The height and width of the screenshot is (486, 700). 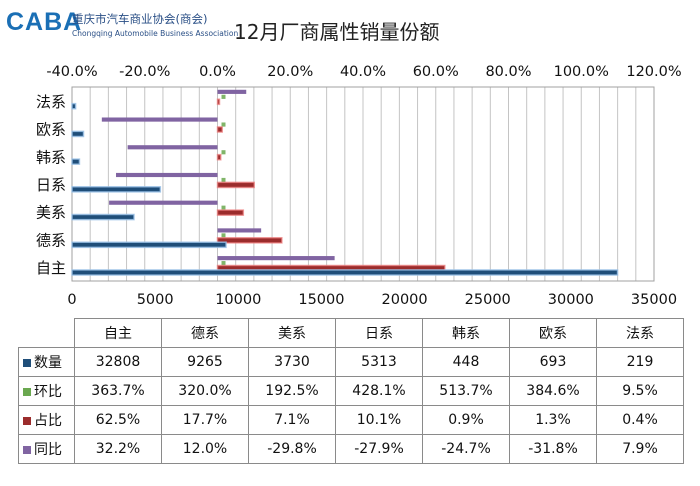 I want to click on table-cell: 32808, so click(x=118, y=362).